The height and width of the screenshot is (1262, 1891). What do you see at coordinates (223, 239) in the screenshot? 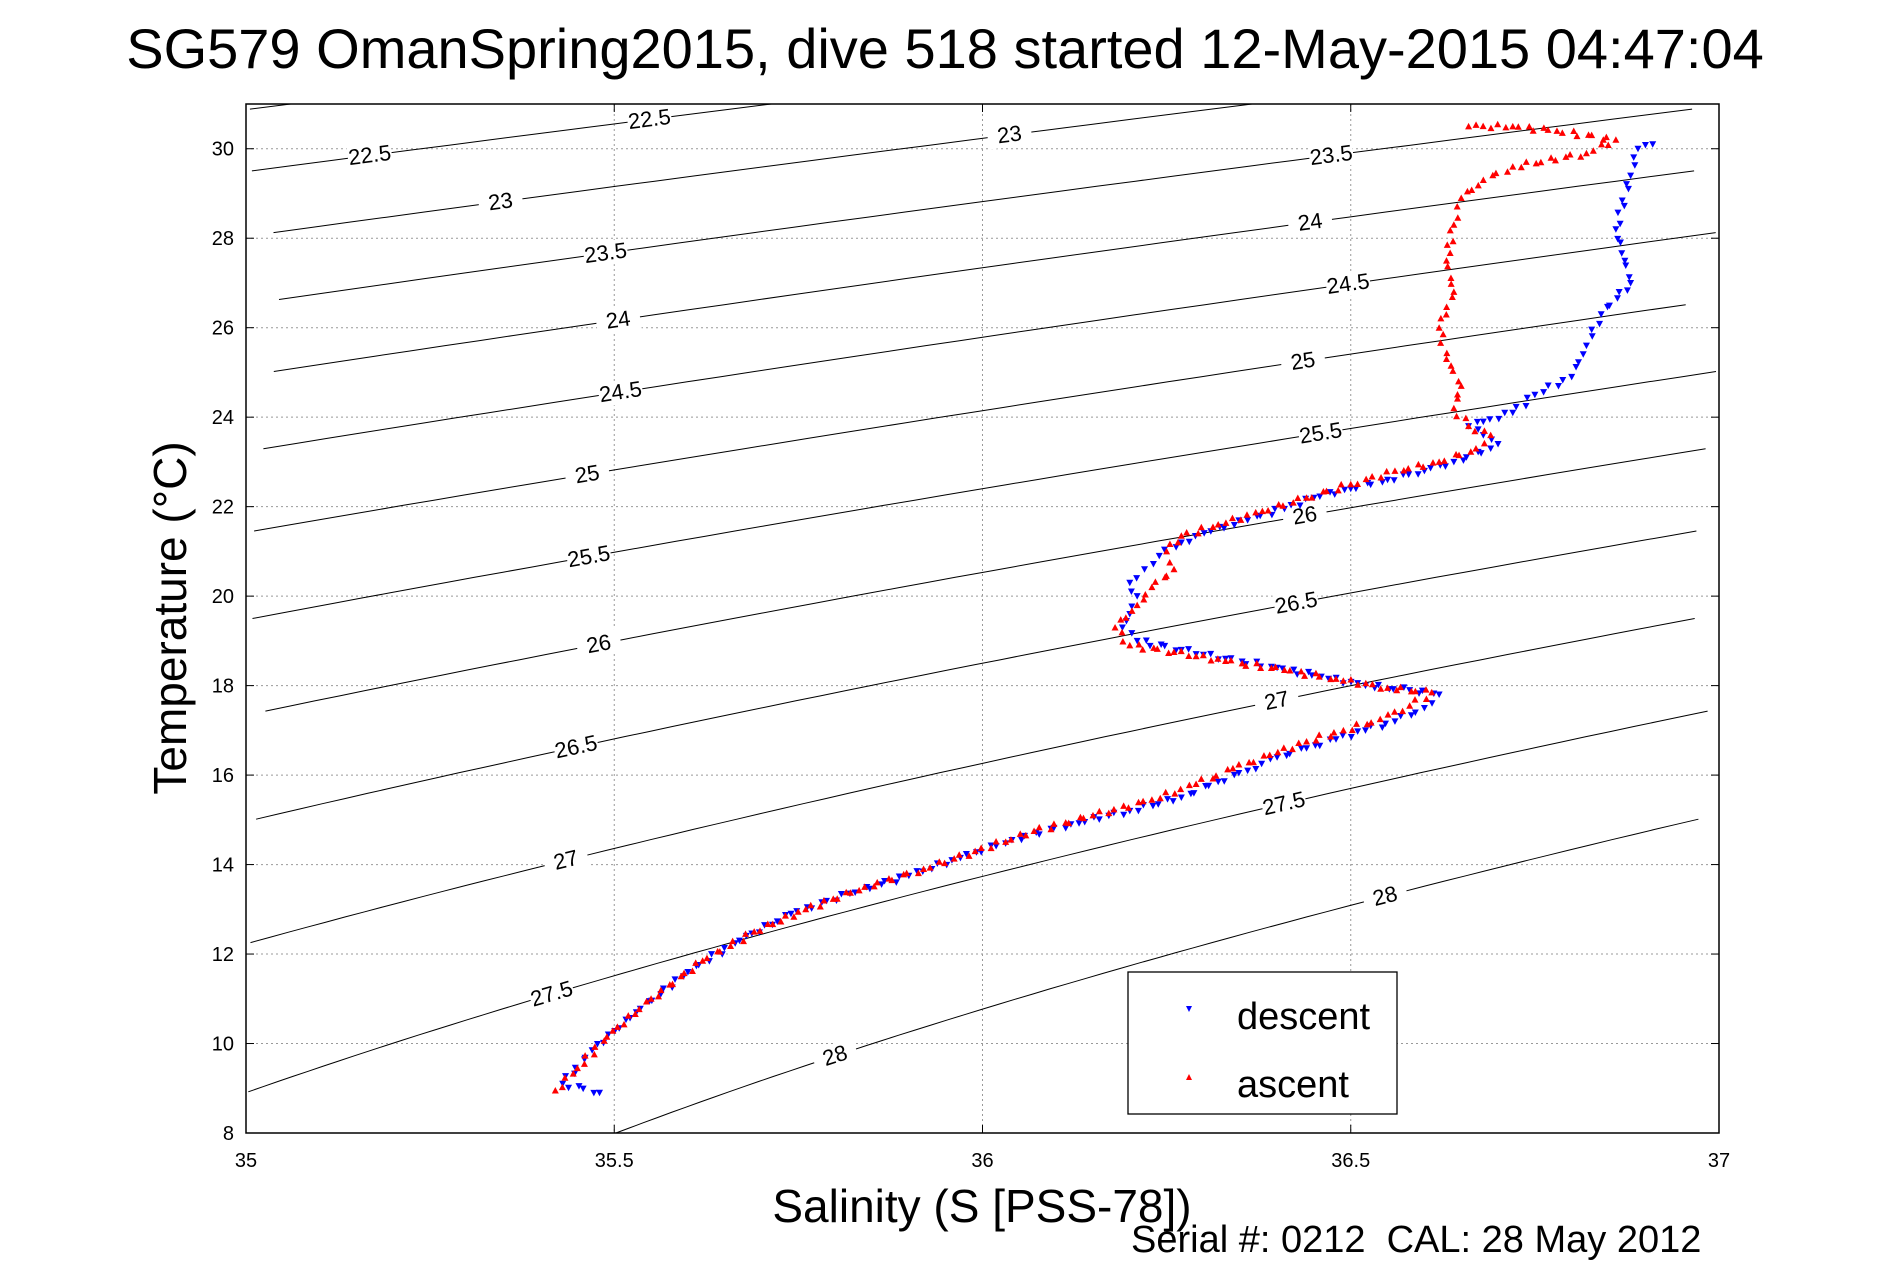
I see `y-tick-label: 28` at bounding box center [223, 239].